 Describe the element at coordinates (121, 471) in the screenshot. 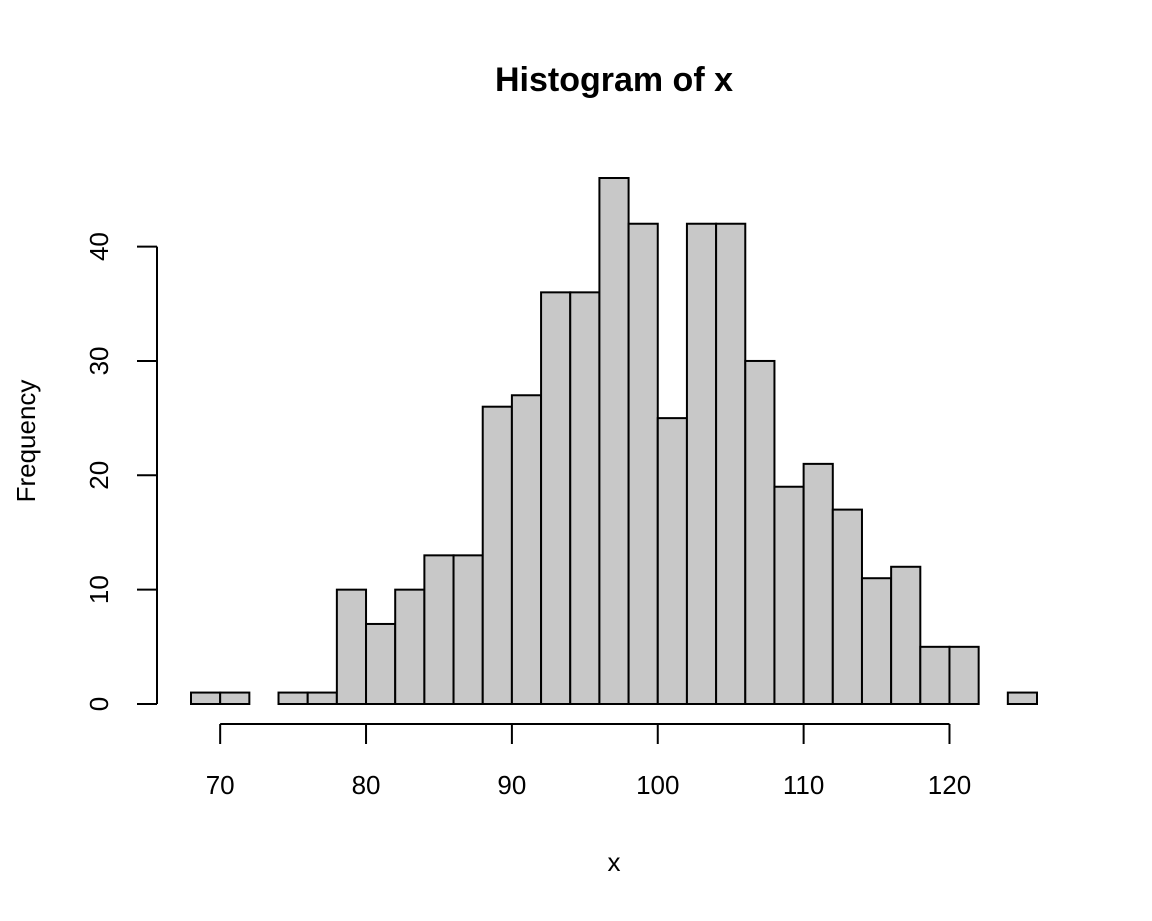

I see `y-axis: 0 10 20 30 40` at that location.